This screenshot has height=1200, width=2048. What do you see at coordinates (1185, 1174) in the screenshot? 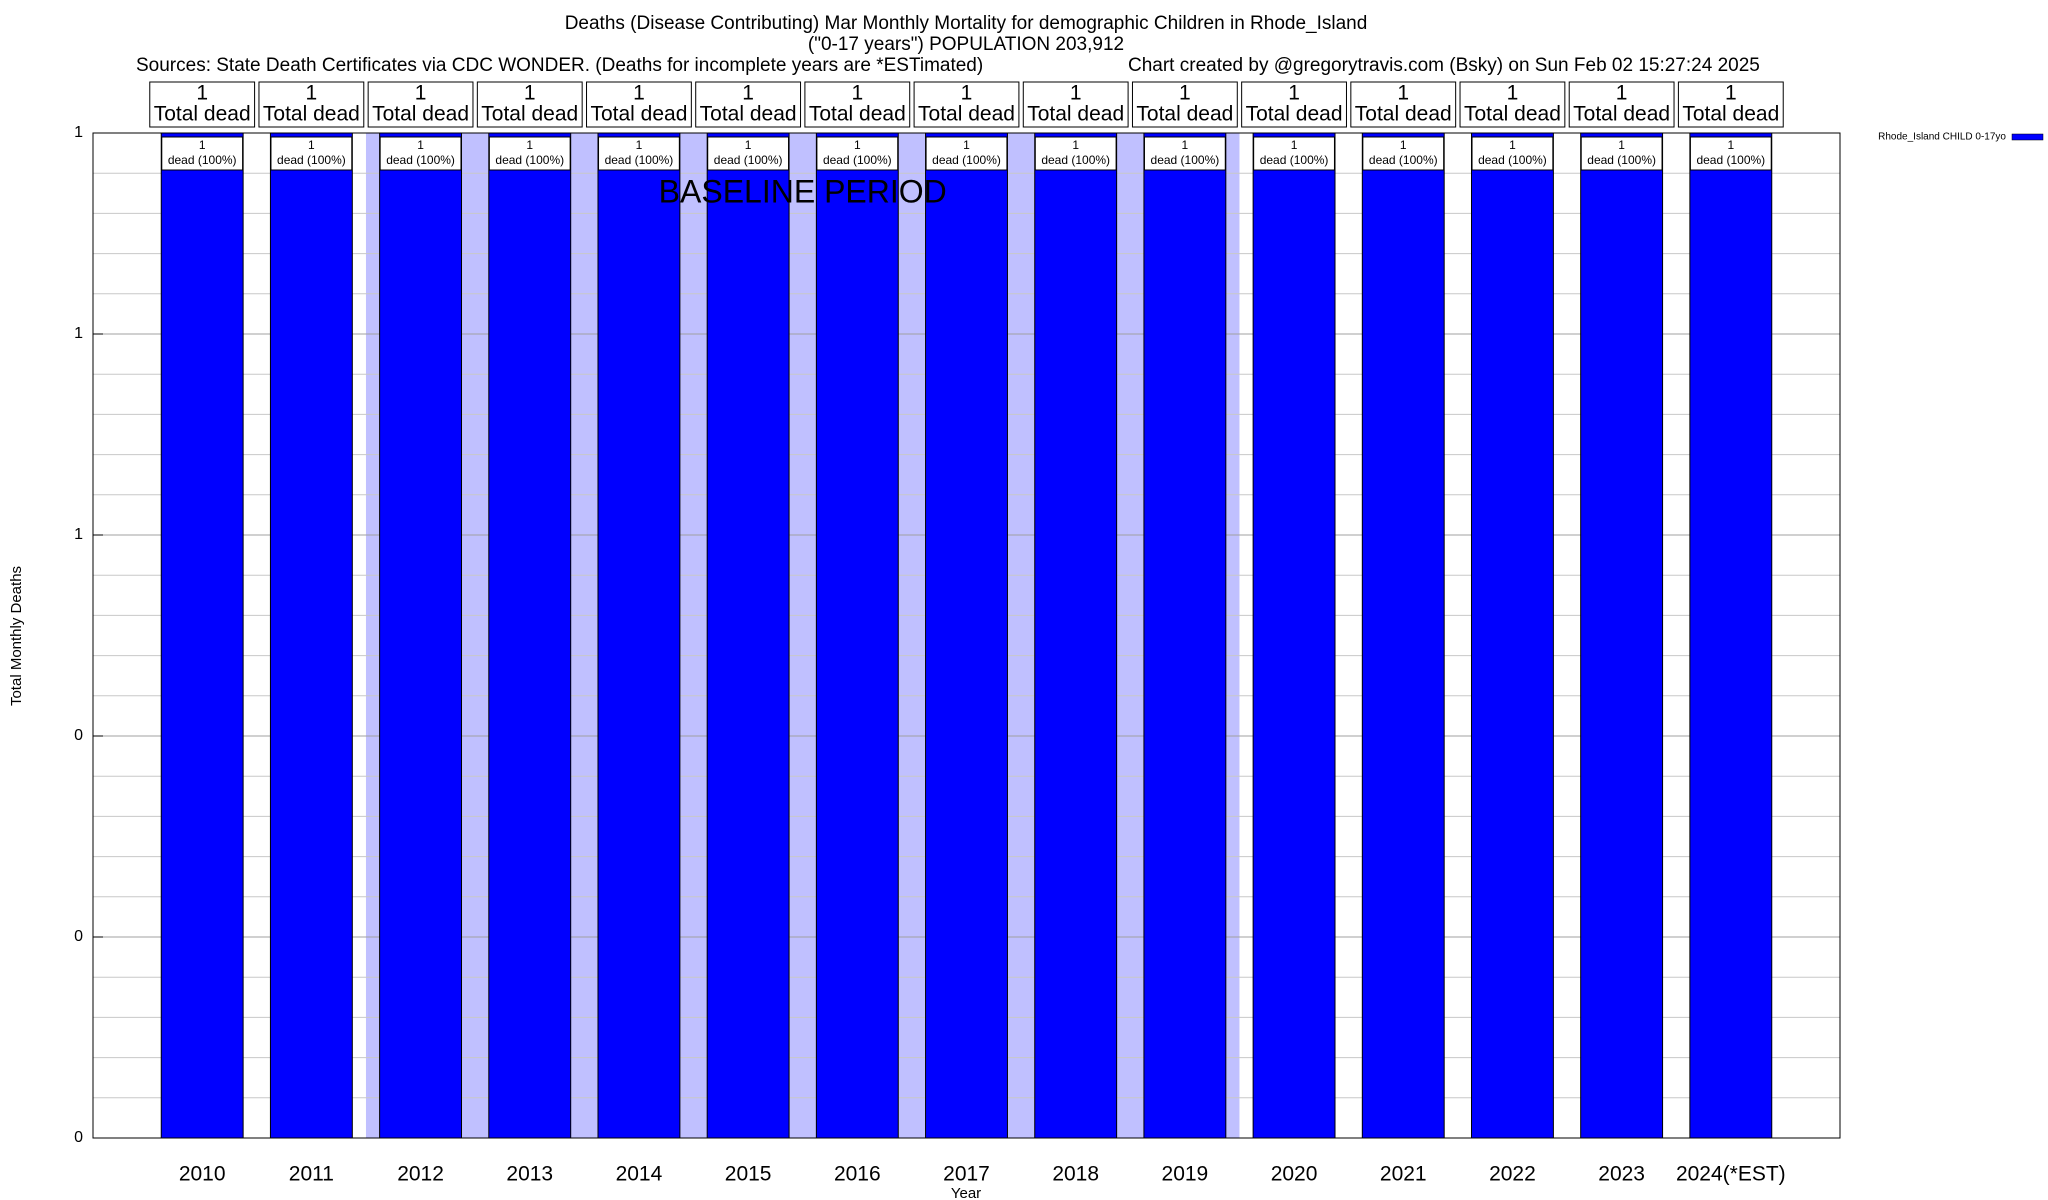
I see `x-tick-label: 2019` at bounding box center [1185, 1174].